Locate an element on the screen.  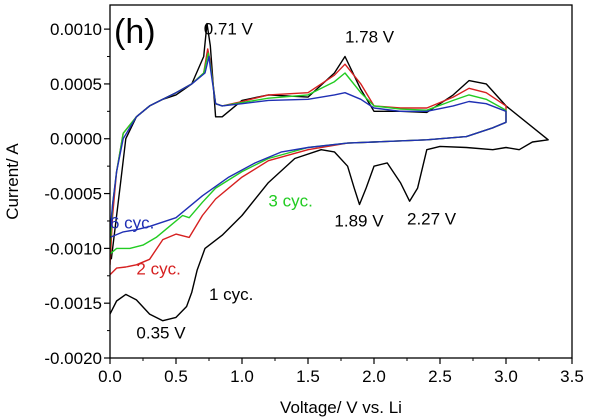
x-tick-label: 1.5 is located at coordinates (308, 376).